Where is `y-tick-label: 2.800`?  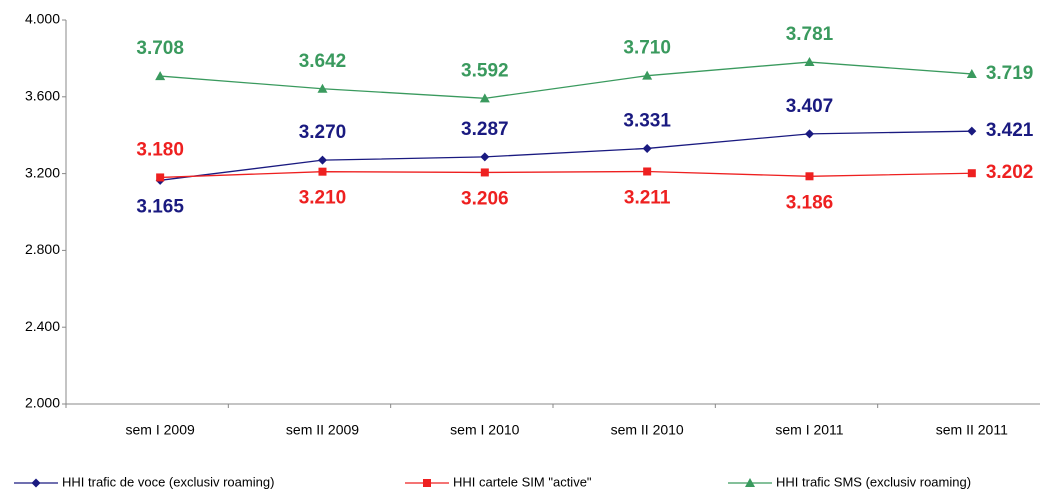
y-tick-label: 2.800 is located at coordinates (42, 249).